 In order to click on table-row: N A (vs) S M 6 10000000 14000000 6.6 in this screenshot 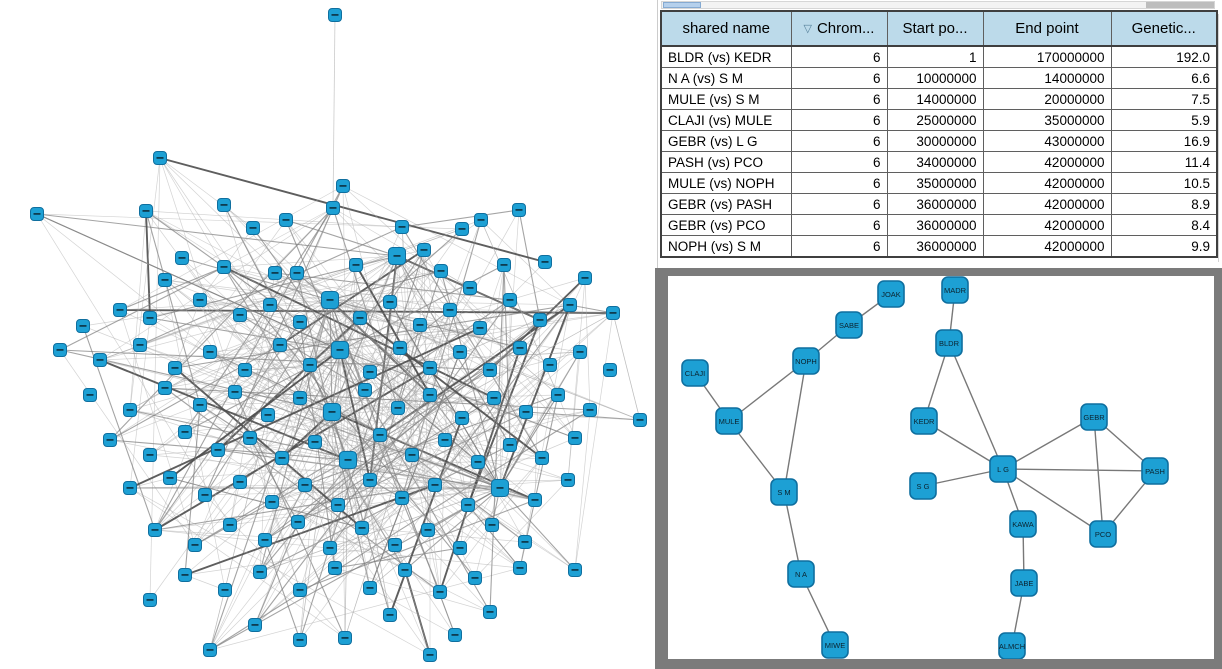, I will do `click(939, 78)`.